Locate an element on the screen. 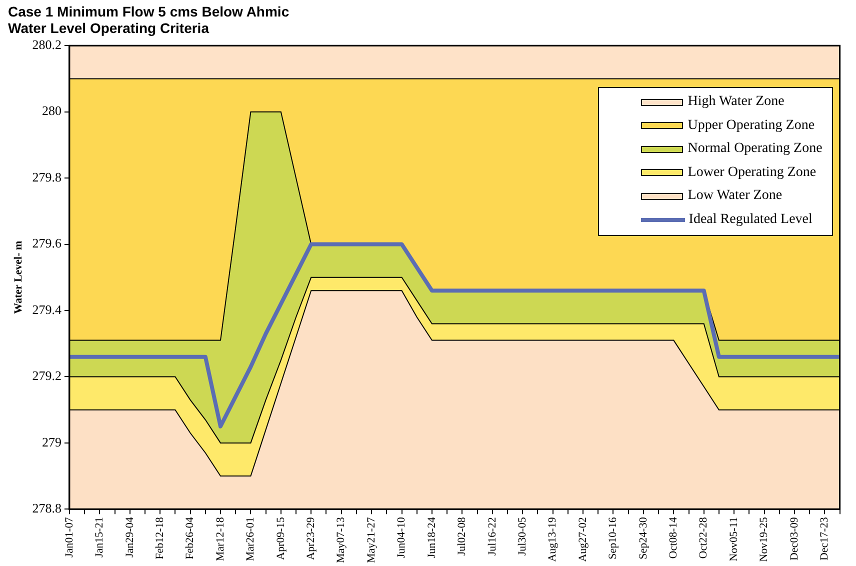 Image resolution: width=856 pixels, height=566 pixels. x-tick-label: Sep24-30 is located at coordinates (643, 538).